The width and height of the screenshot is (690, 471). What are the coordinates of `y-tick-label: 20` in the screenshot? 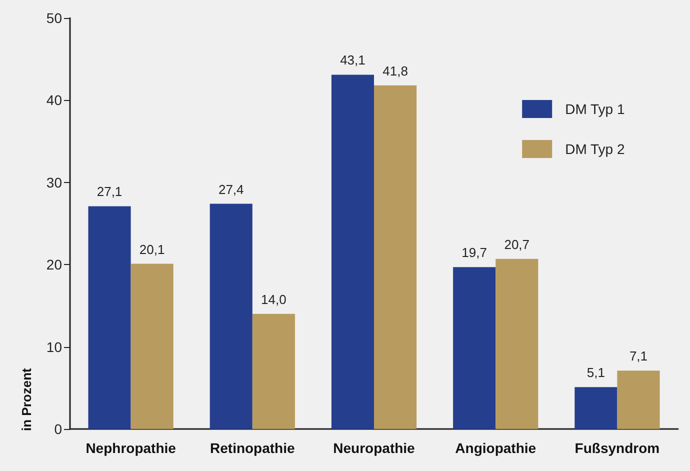 It's located at (54, 264).